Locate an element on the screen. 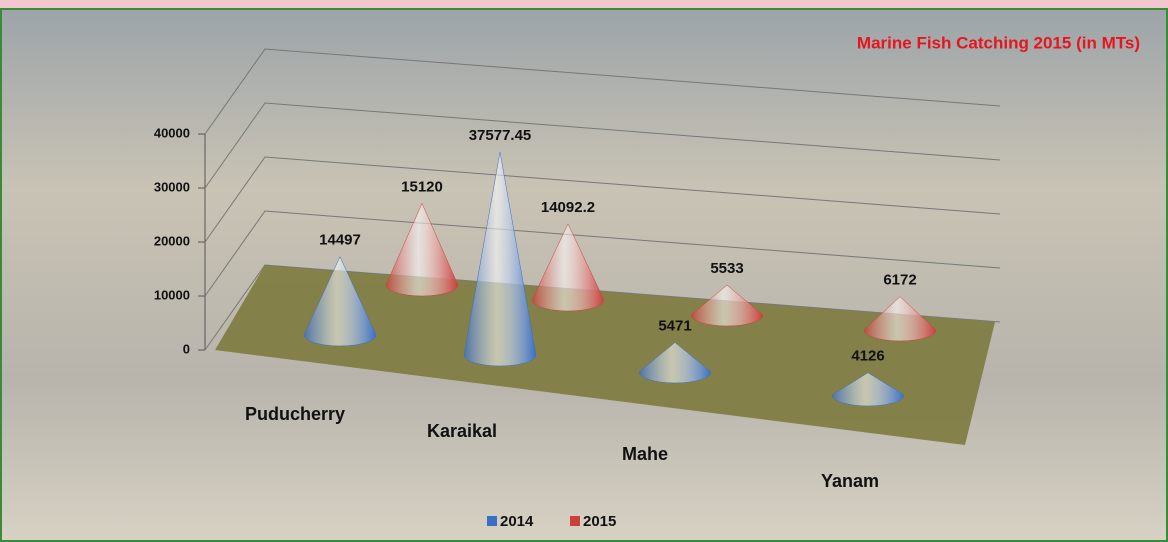 This screenshot has width=1168, height=542. x-tick-label: Puducherry is located at coordinates (295, 414).